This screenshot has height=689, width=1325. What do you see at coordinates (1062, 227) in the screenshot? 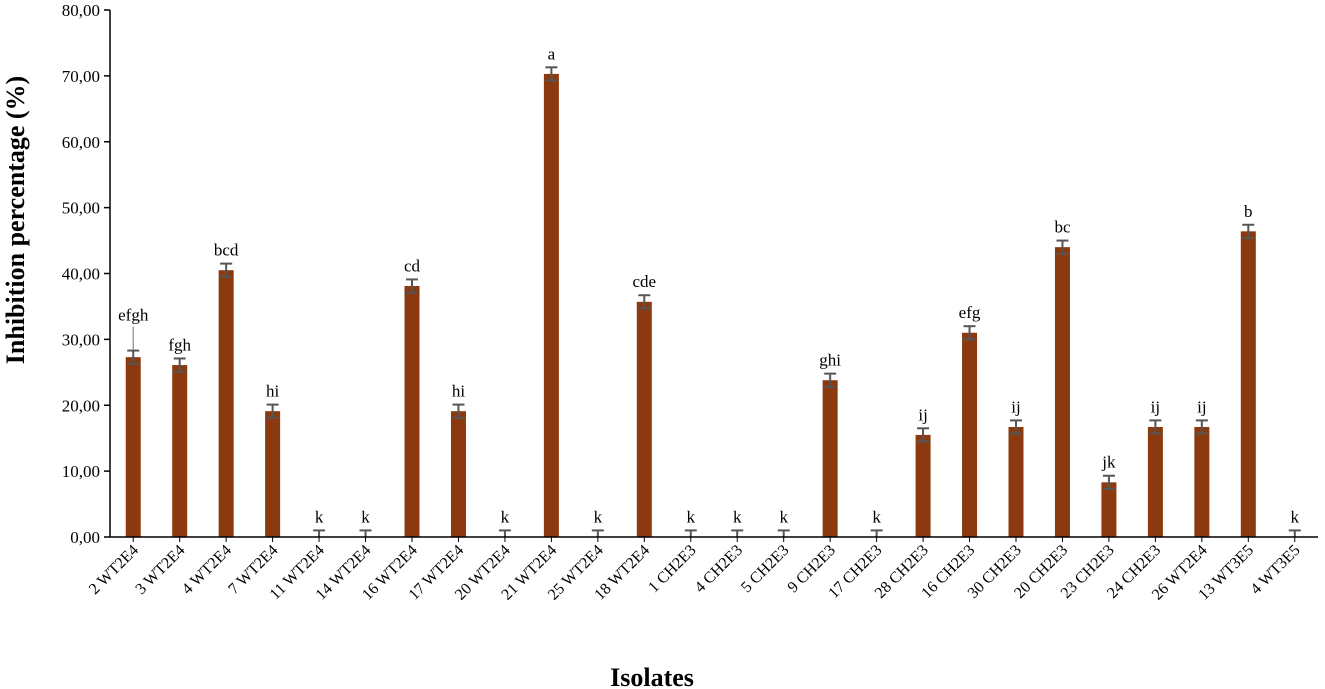
I see `significance-letter: bc` at bounding box center [1062, 227].